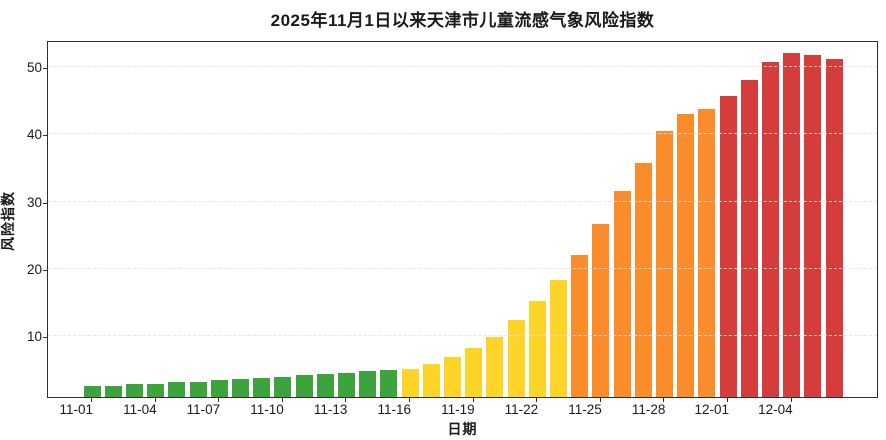 Image resolution: width=886 pixels, height=440 pixels. I want to click on y-tick-label-30: 30, so click(34, 202).